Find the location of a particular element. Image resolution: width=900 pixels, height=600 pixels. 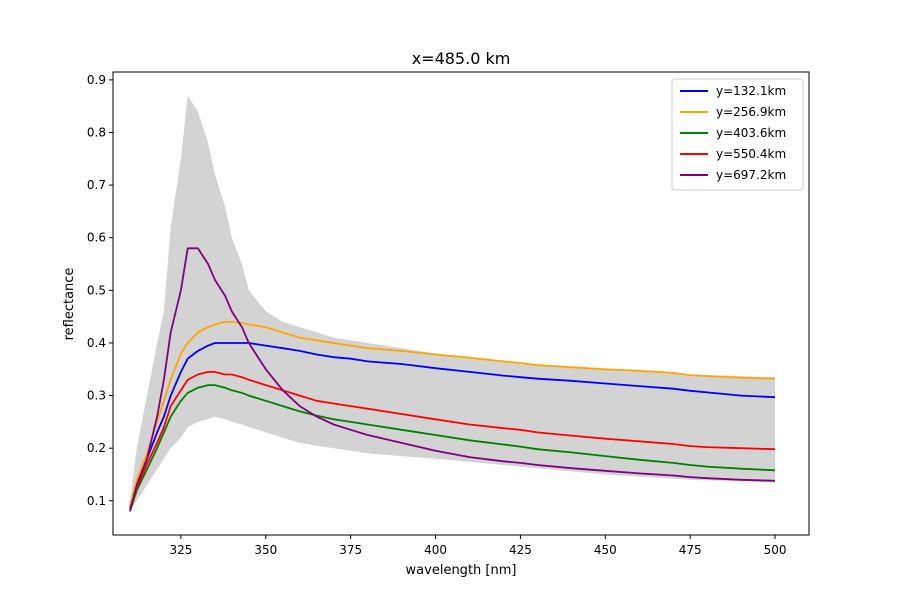

y-tick-label: 0.9 is located at coordinates (96, 80).